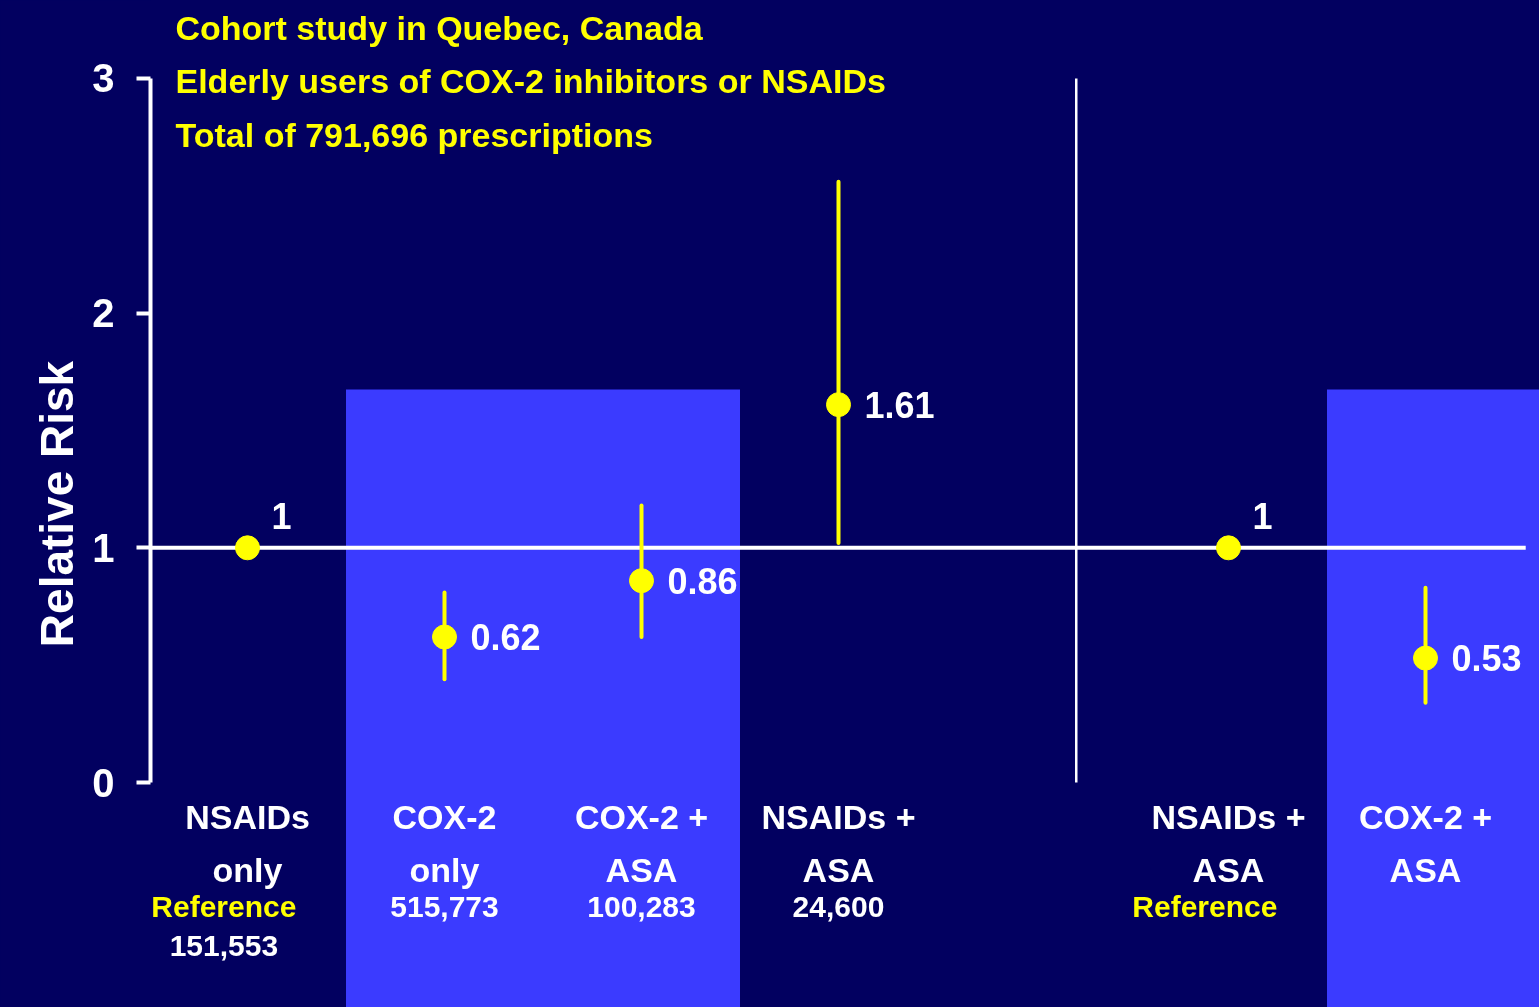 The image size is (1539, 1007). Describe the element at coordinates (505, 637) in the screenshot. I see `data-label: 0.62` at that location.